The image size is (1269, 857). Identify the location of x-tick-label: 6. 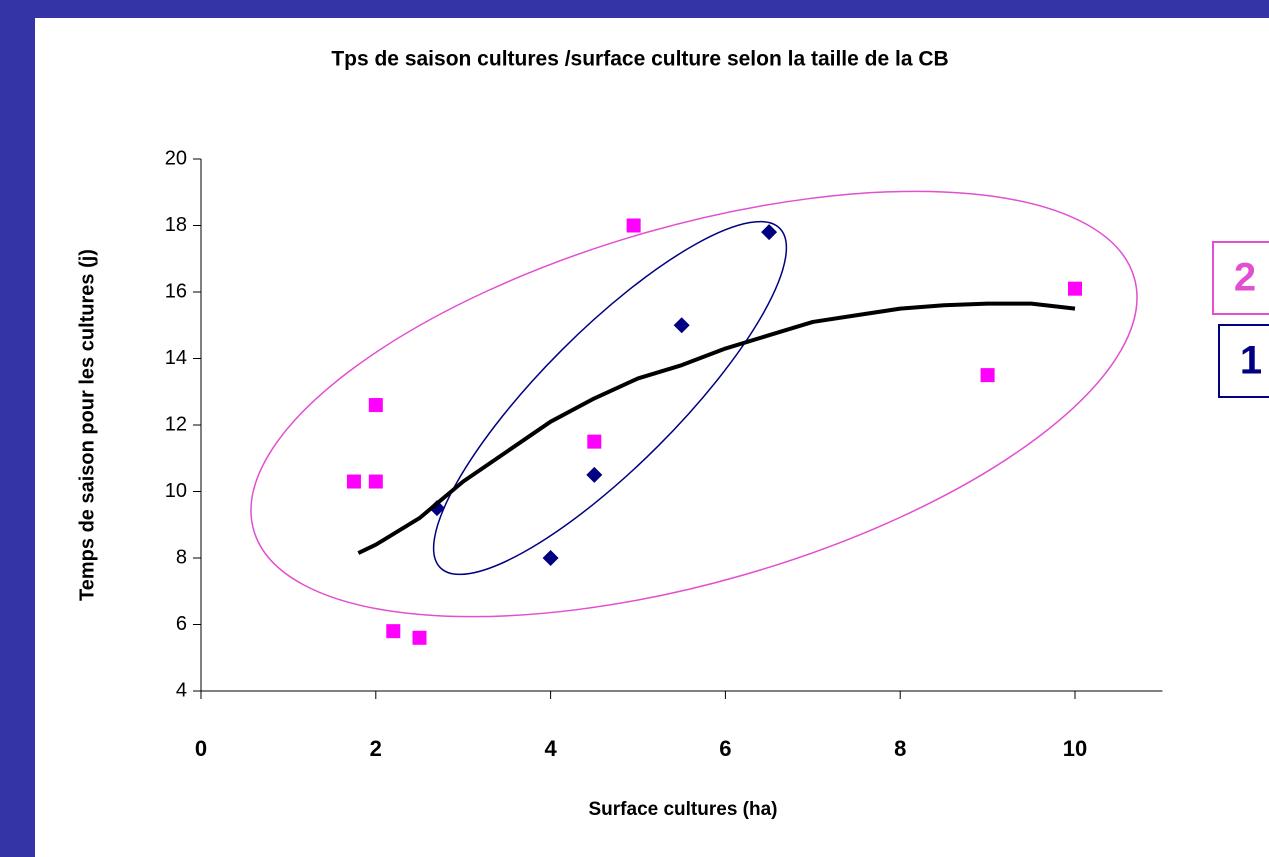
(725, 748).